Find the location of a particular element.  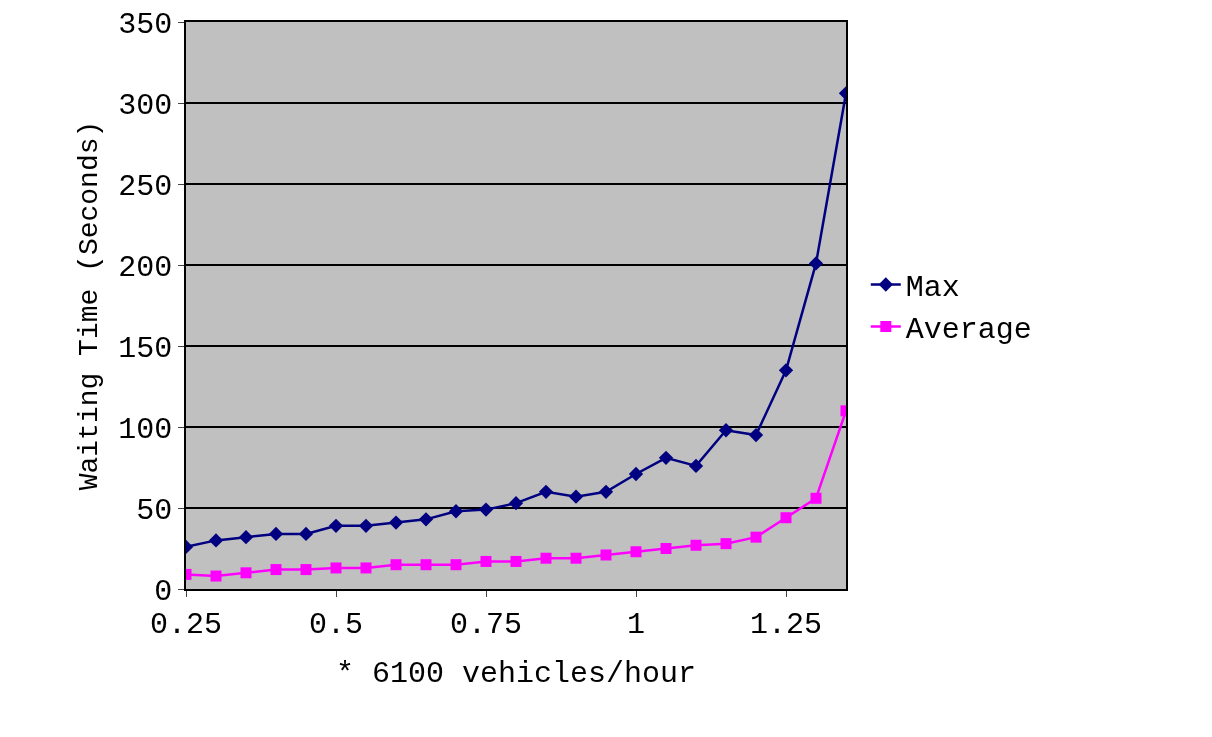

y-tick-label: 50 is located at coordinates (154, 510).